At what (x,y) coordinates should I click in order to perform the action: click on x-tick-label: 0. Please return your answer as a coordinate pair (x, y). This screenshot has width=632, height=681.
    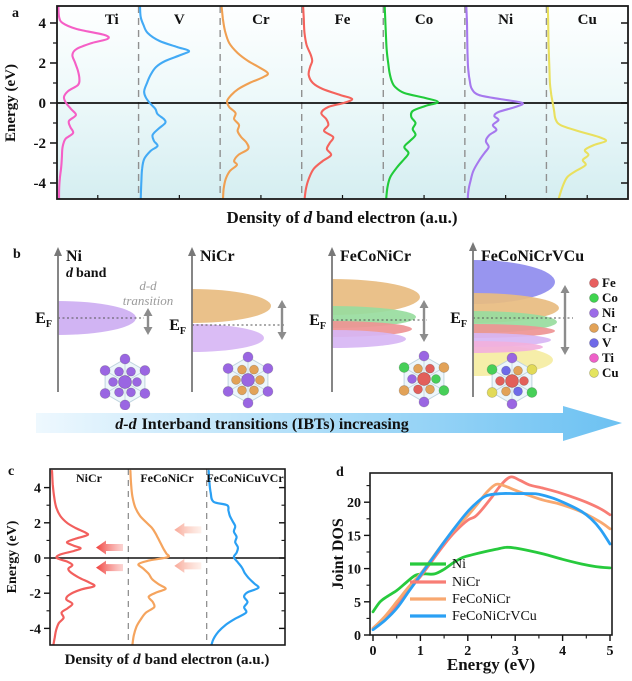
    Looking at the image, I should click on (373, 651).